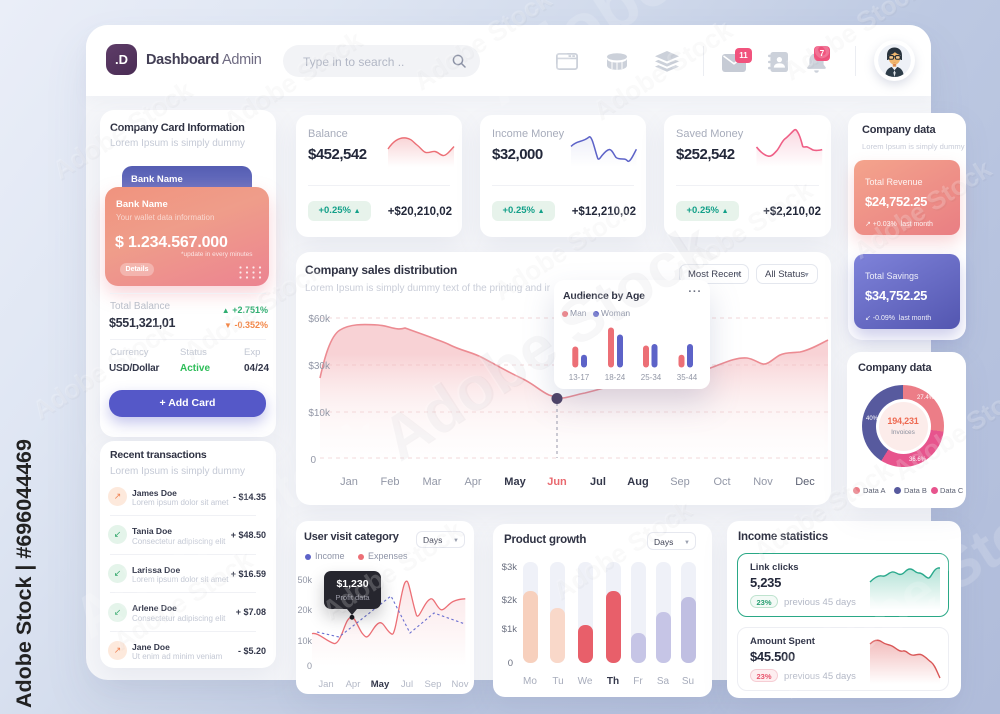 Image resolution: width=1000 pixels, height=714 pixels. I want to click on svg-text: 13-17, so click(579, 377).